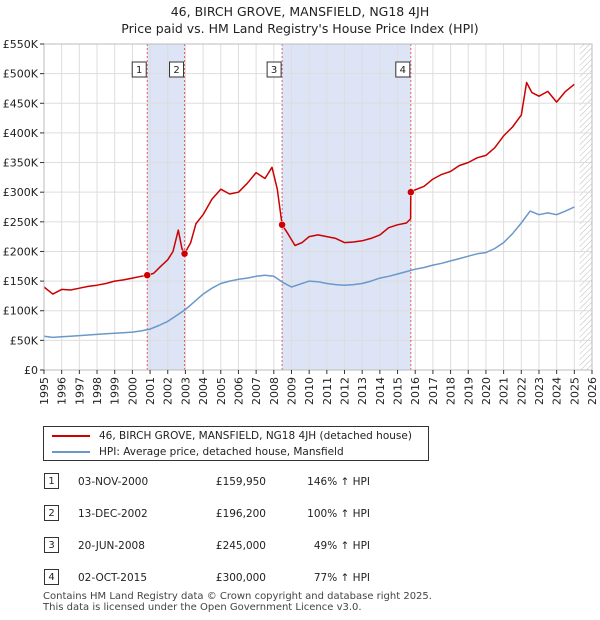  Describe the element at coordinates (300, 11) in the screenshot. I see `chart-title-line1: 46, BIRCH GROVE, MANSFIELD, NG18 4JH` at that location.